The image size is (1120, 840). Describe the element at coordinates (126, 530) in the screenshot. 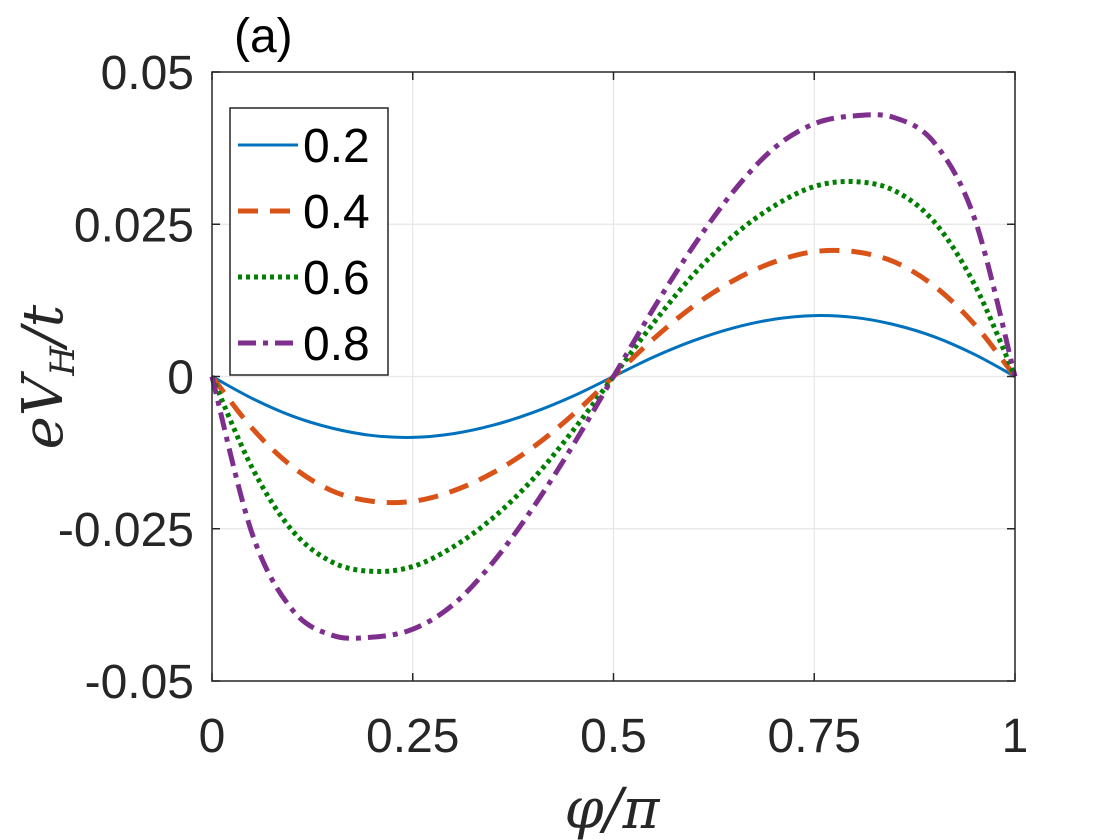

I see `y-tick-label: -0.025` at that location.